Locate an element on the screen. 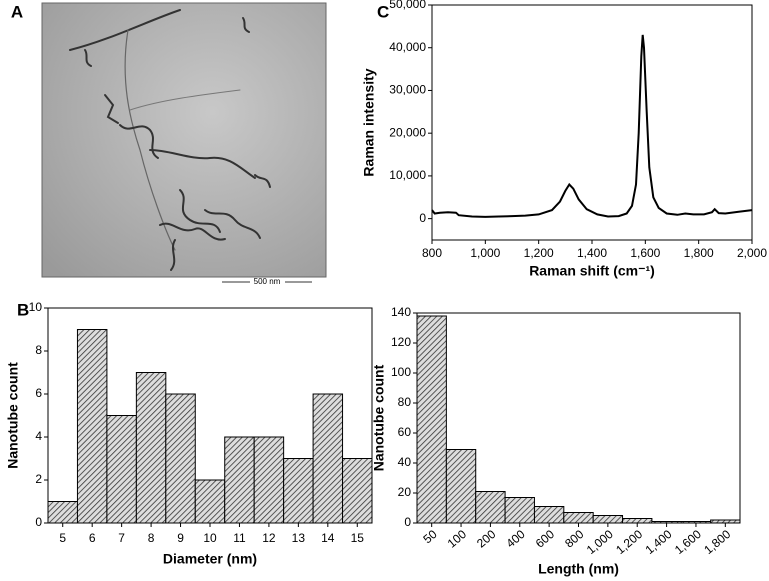 This screenshot has height=581, width=769. y-tick-label: 10,000 is located at coordinates (407, 175).